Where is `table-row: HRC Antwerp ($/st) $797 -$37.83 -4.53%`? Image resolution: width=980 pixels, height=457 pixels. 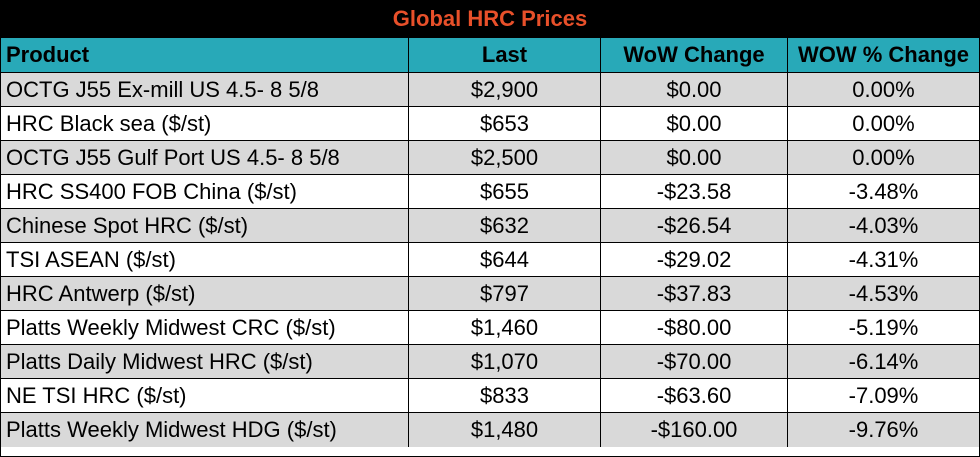
table-row: HRC Antwerp ($/st) $797 -$37.83 -4.53% is located at coordinates (490, 294).